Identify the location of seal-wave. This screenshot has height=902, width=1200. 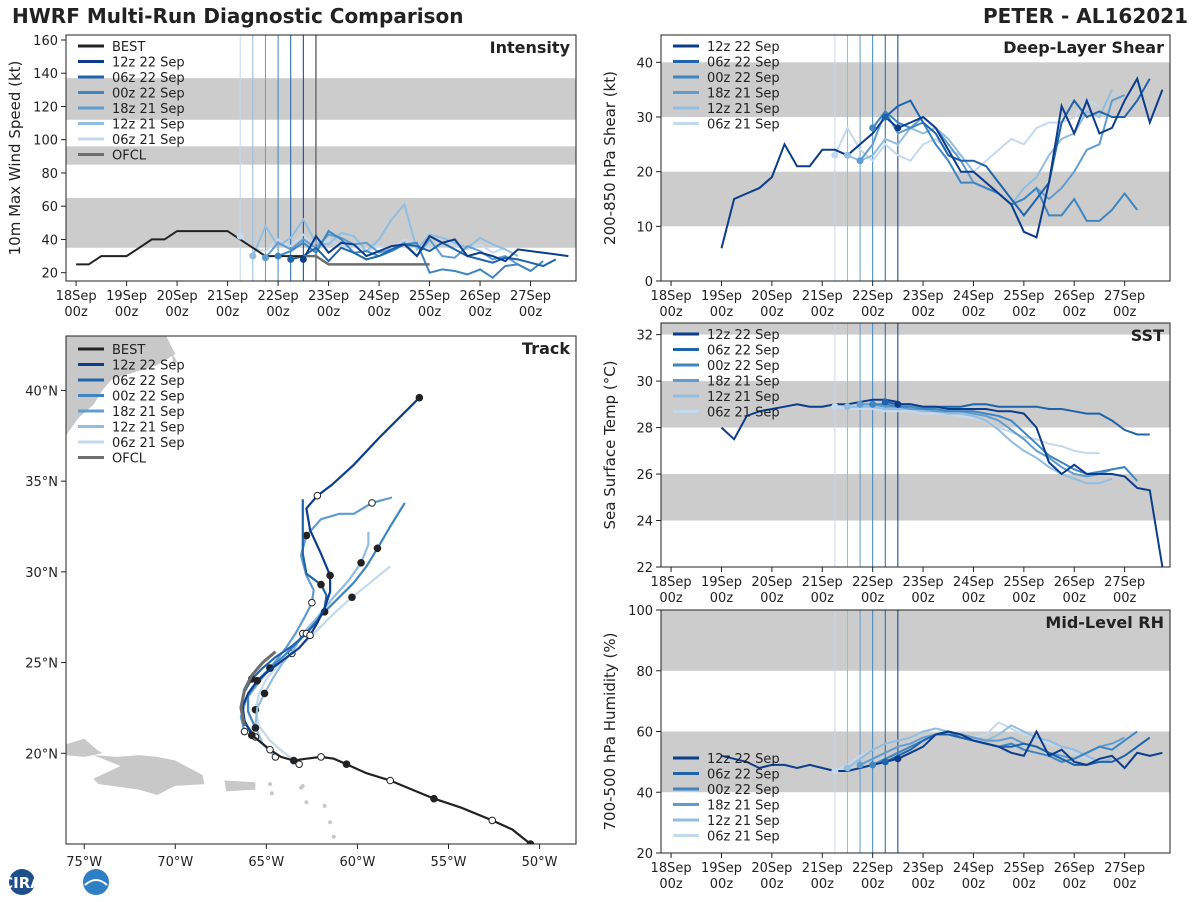
(96, 882).